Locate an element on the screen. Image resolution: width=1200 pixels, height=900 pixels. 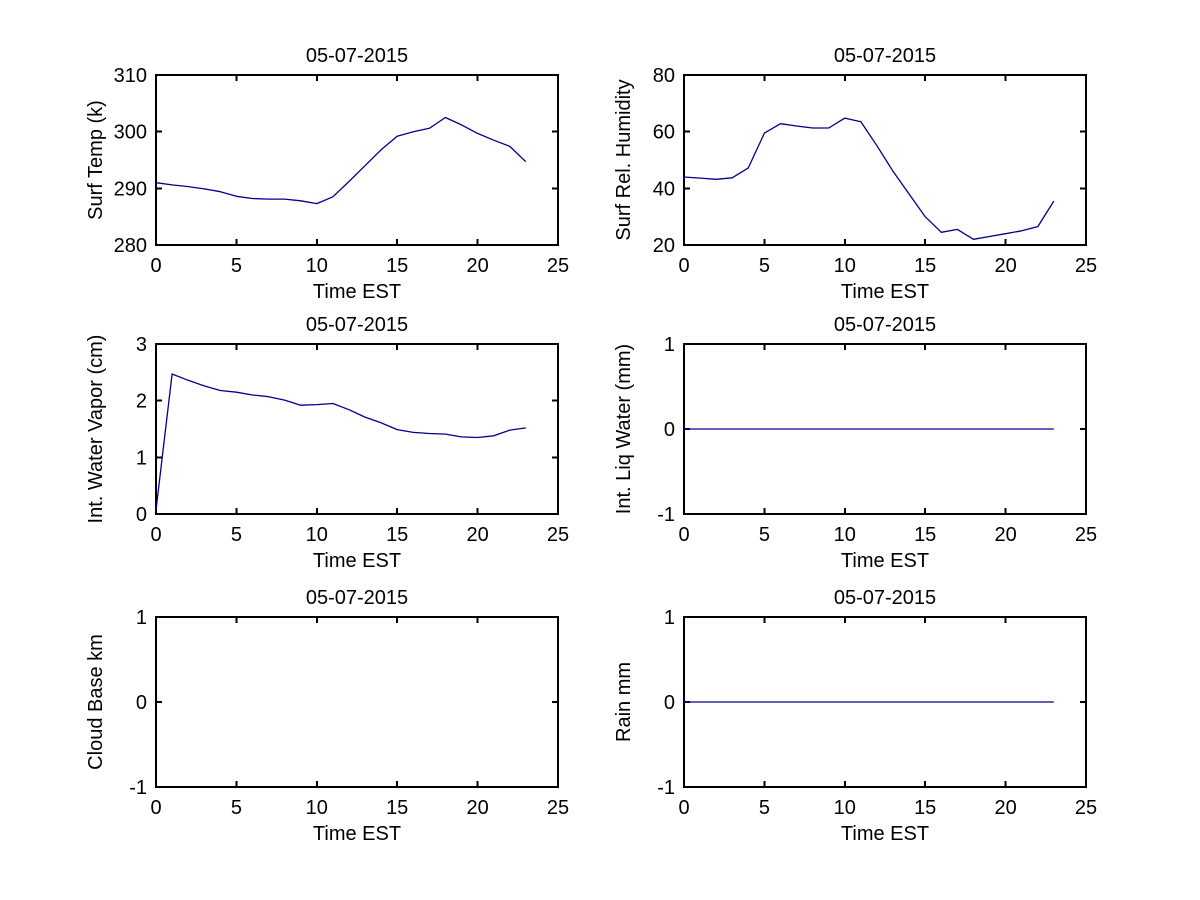
plot-area: 0 5 10 15 20 25 0 1 2 3 is located at coordinates (352, 440).